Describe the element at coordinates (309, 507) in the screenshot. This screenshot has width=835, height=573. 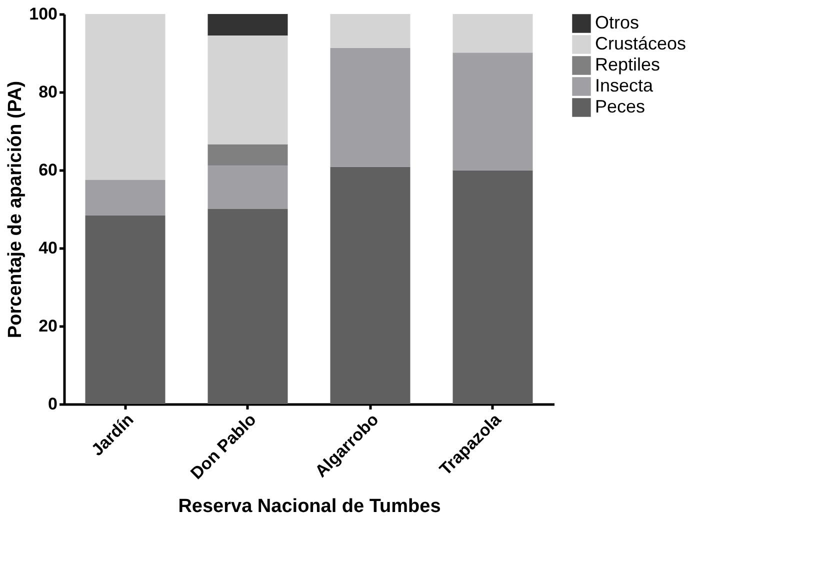
I see `x-axis-title: Reserva Nacional de Tumbes` at that location.